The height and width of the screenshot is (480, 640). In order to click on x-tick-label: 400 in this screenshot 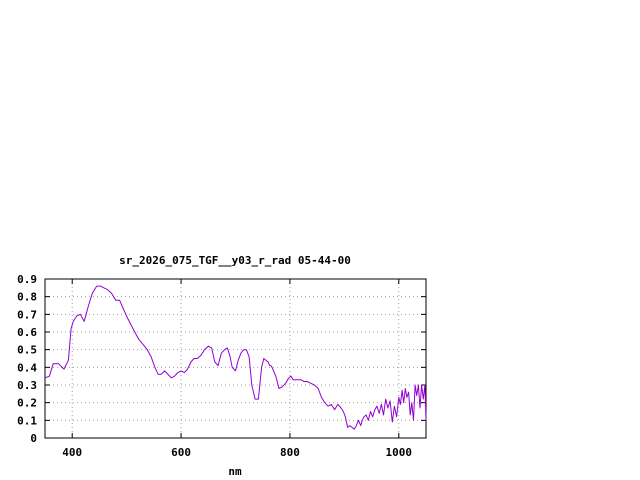, I will do `click(72, 452)`.